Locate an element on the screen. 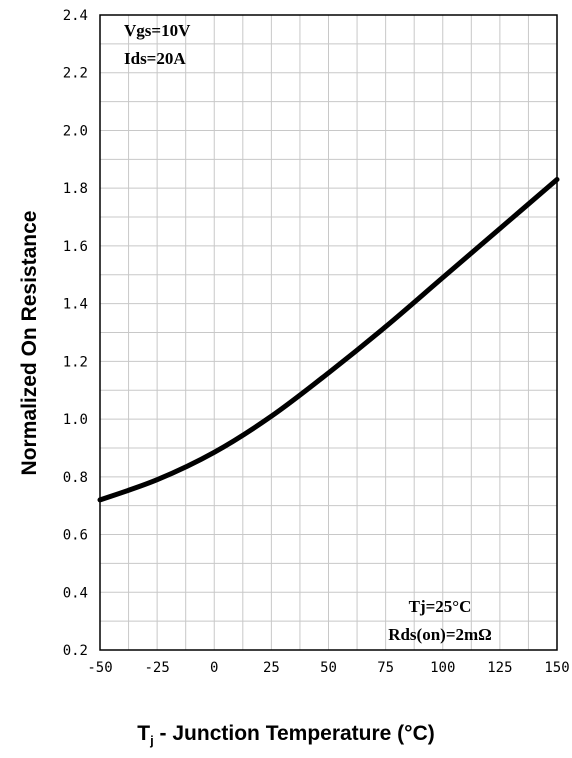  annotation-reference: Tj=25°C Rds(on)=2mΩ is located at coordinates (440, 620).